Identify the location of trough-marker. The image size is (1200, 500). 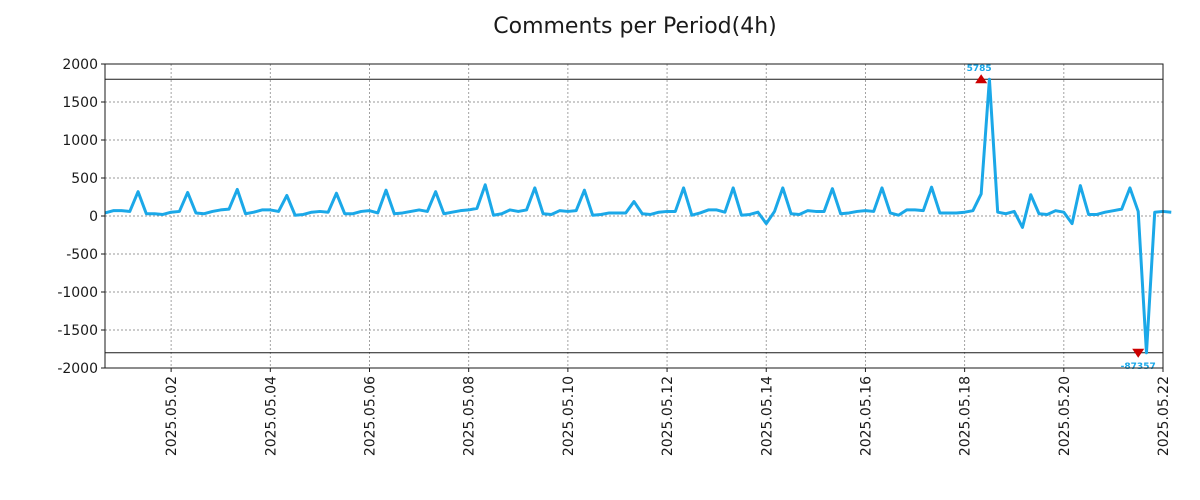
(1138, 353).